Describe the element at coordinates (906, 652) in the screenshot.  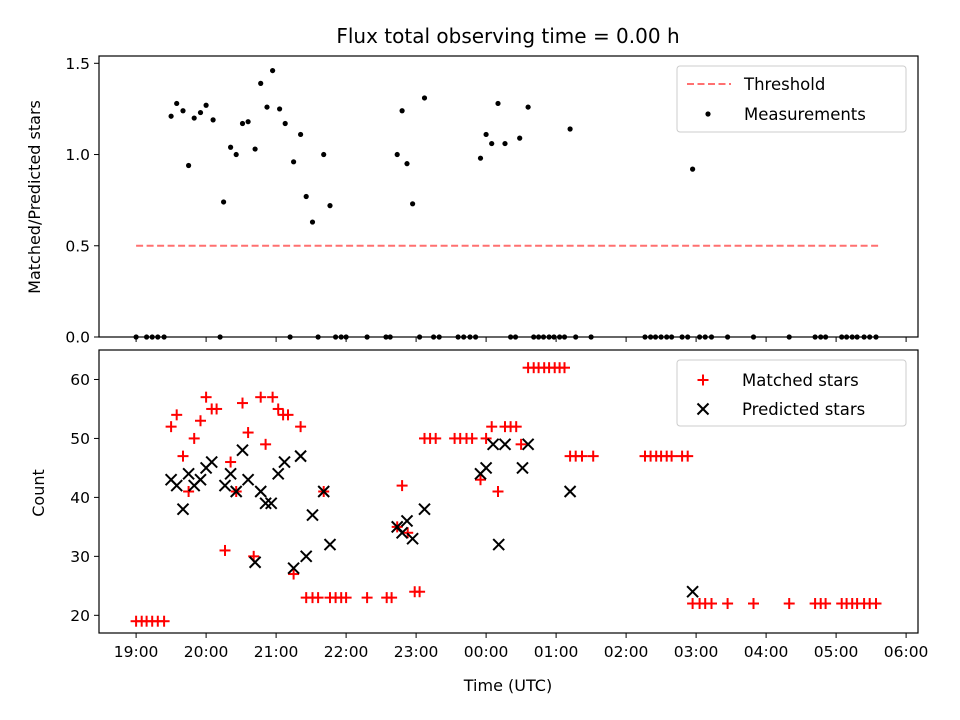
I see `bottom-xtick-label: 06:00` at that location.